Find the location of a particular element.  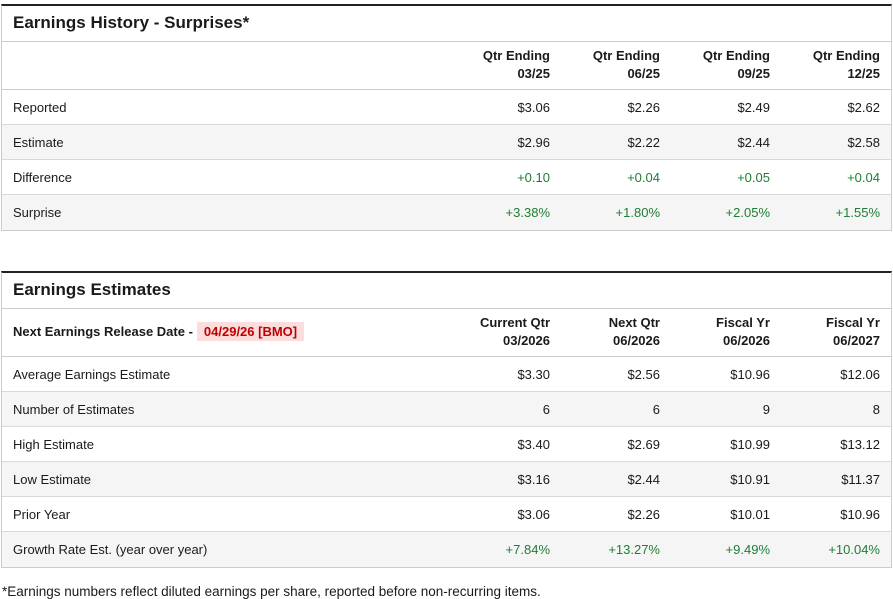

cell-value: $13.12 is located at coordinates (836, 444).